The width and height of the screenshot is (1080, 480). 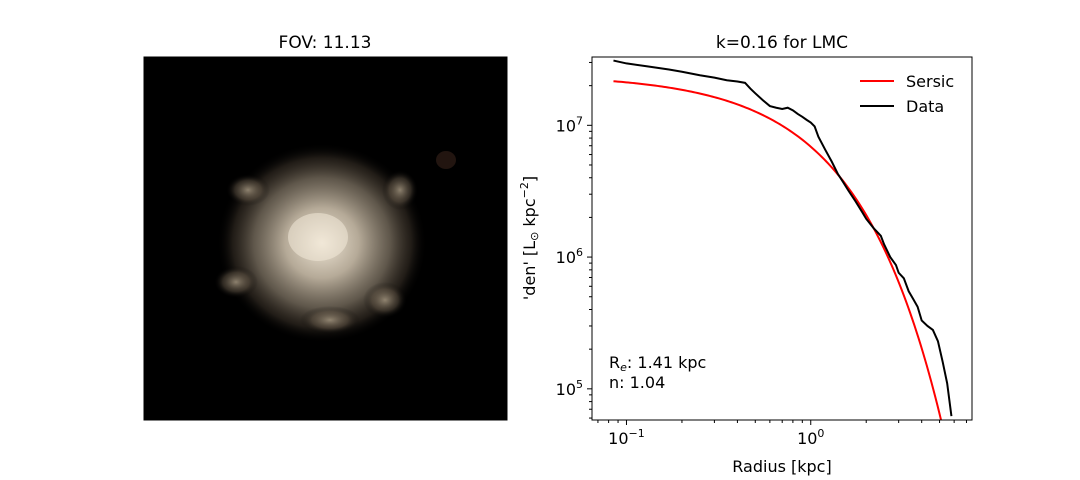 What do you see at coordinates (657, 363) in the screenshot?
I see `effective-radius-text: Re: 1.41 kpc` at bounding box center [657, 363].